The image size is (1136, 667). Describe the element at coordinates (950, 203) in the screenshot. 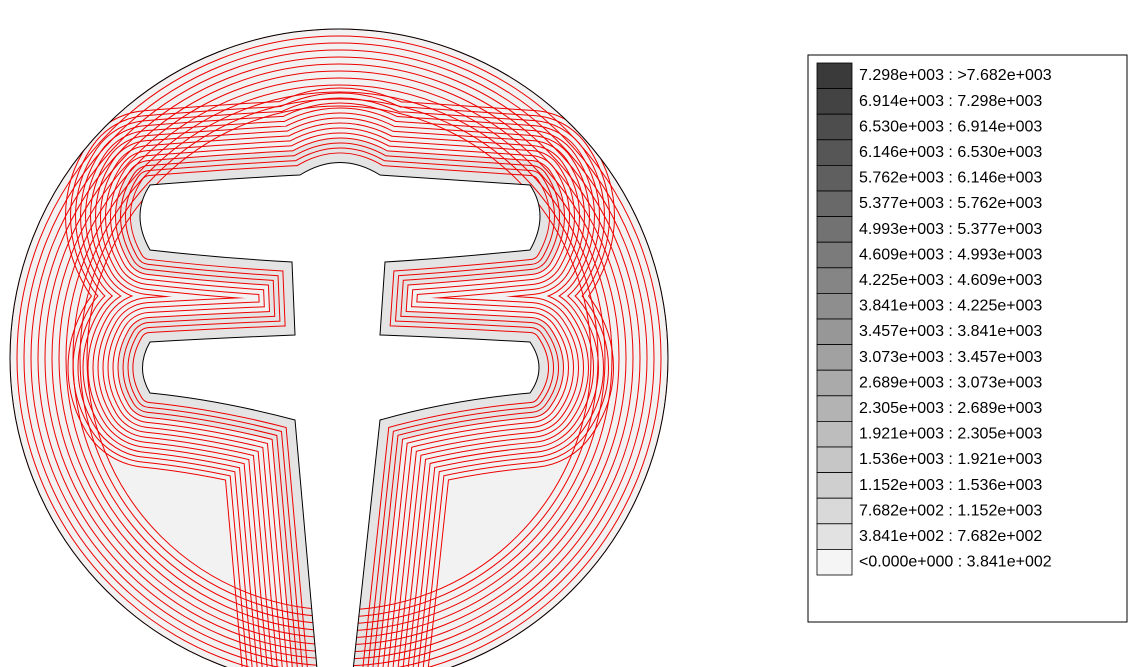

I see `legend-label: 5.377e+003 : 5.762e+003` at that location.